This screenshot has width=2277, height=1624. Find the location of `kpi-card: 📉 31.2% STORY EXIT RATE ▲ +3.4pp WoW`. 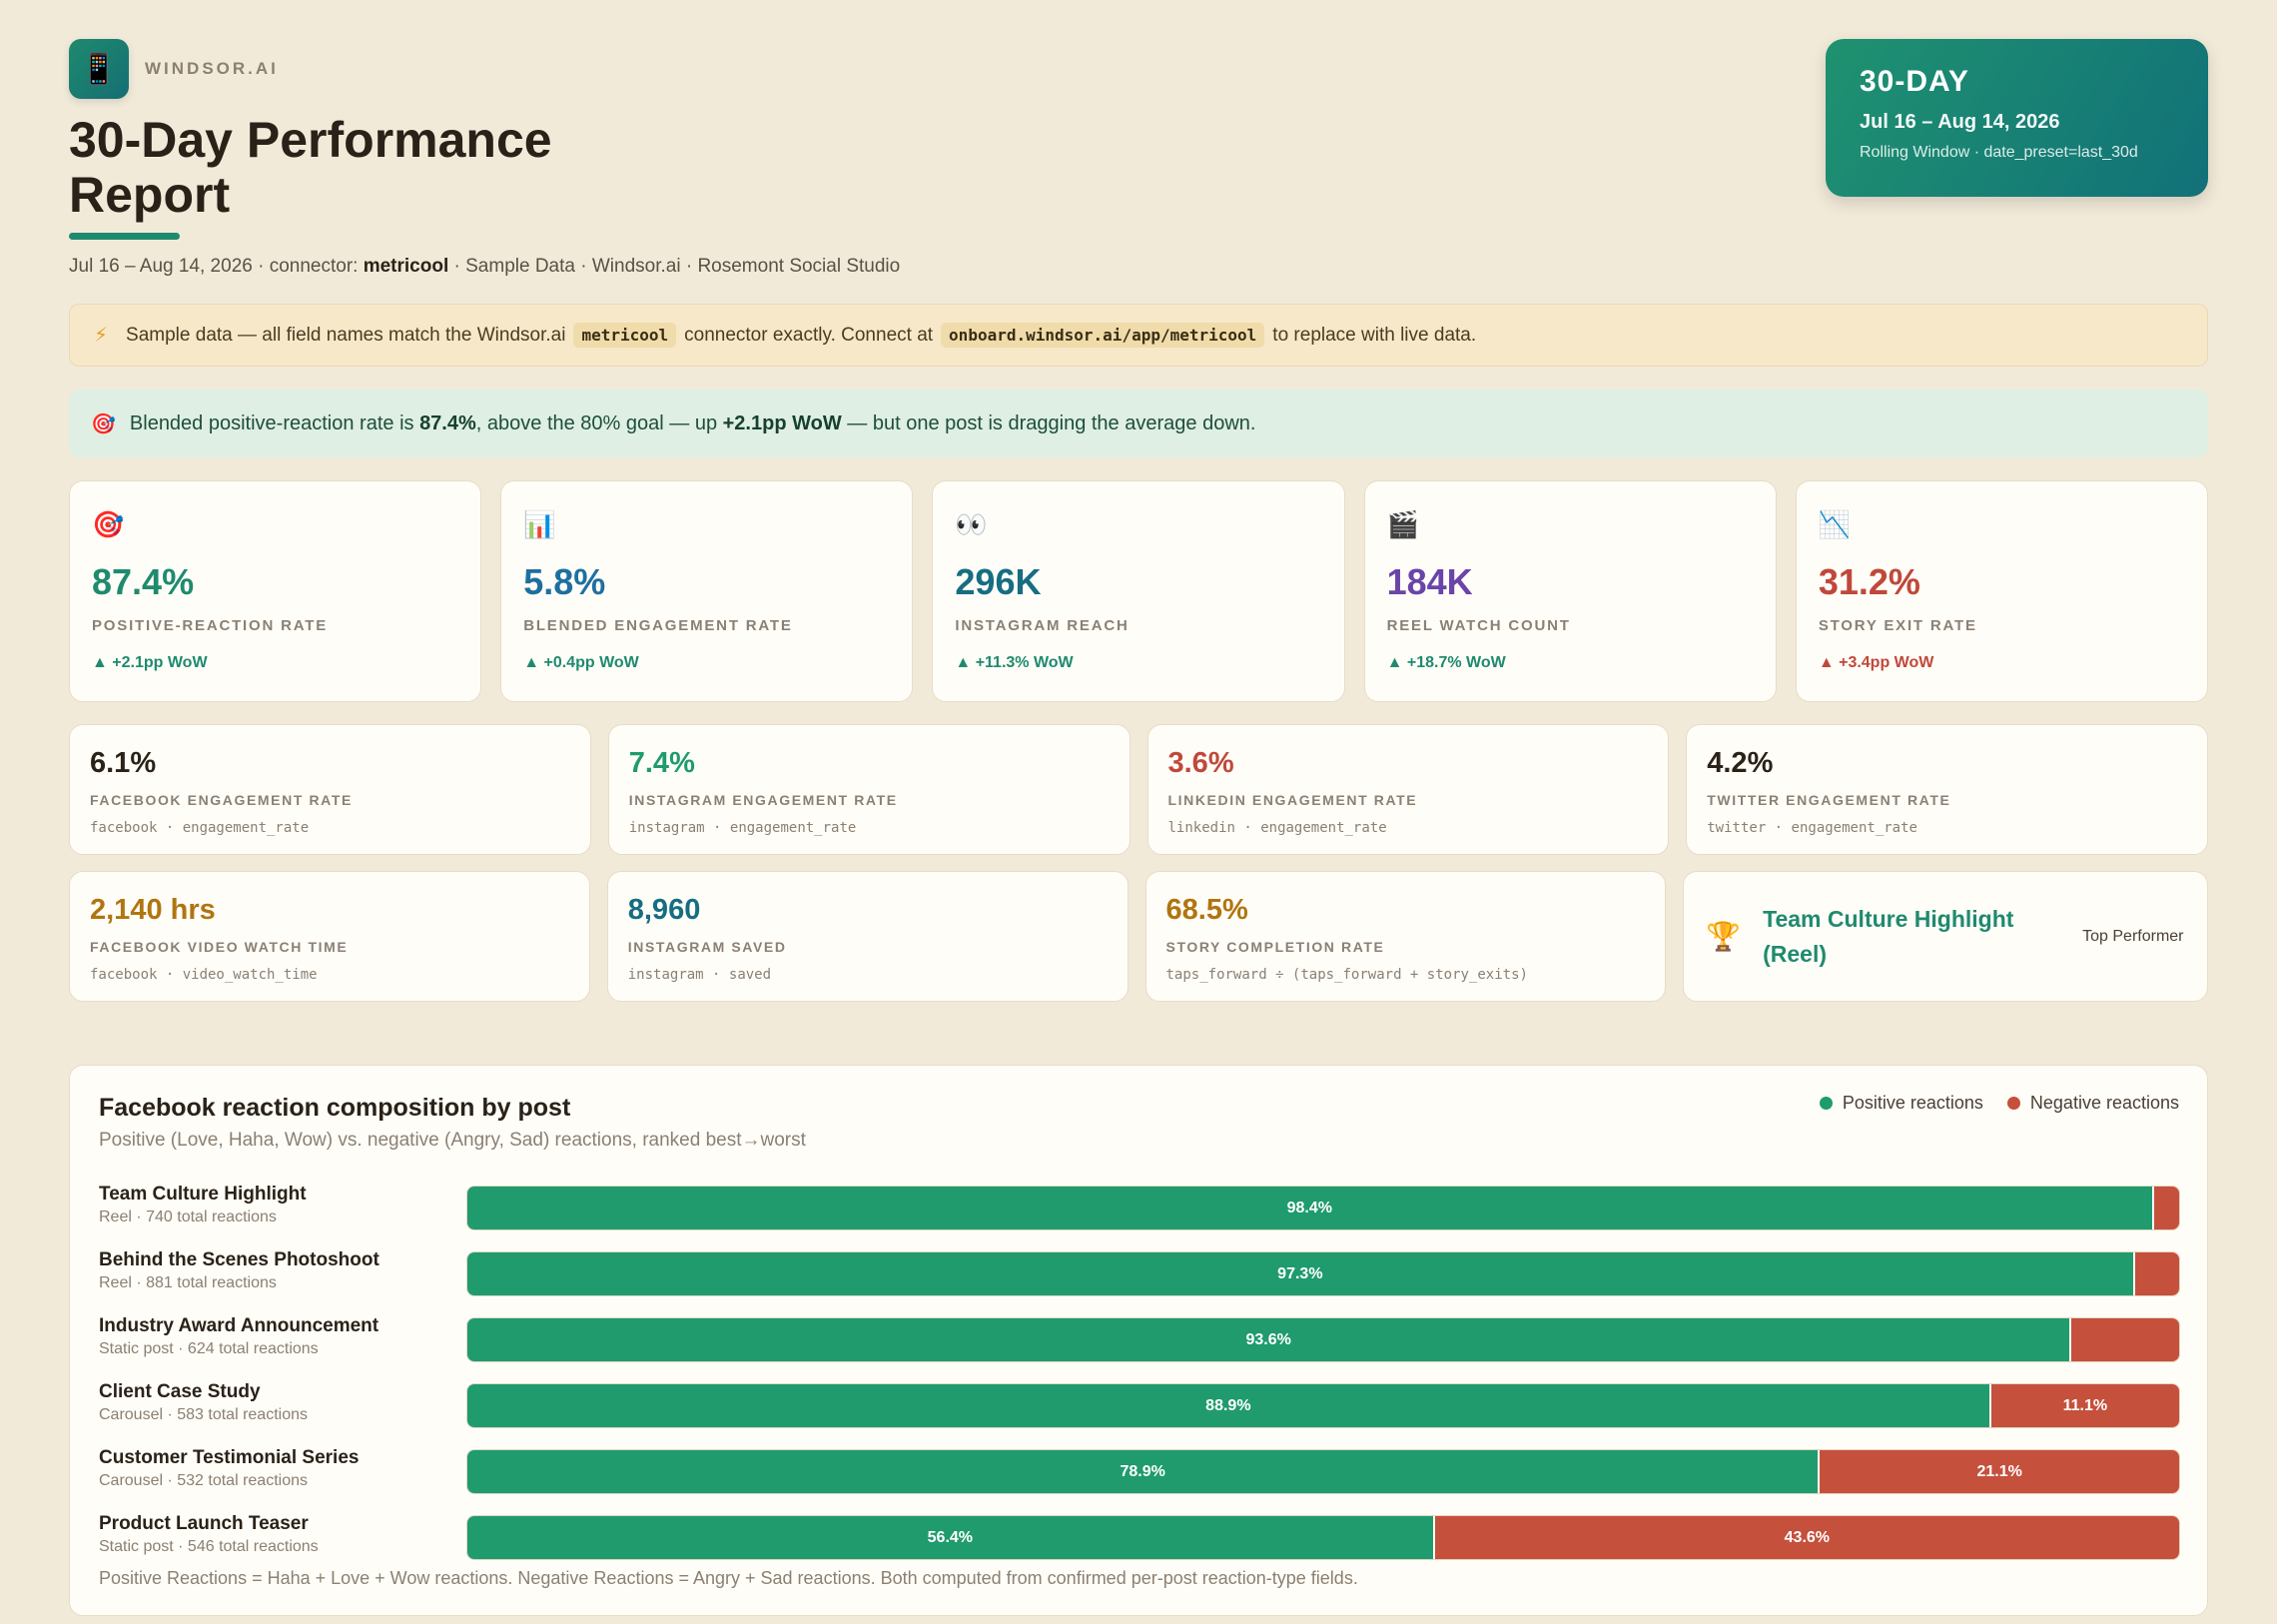

kpi-card: 📉 31.2% STORY EXIT RATE ▲ +3.4pp WoW is located at coordinates (2002, 591).